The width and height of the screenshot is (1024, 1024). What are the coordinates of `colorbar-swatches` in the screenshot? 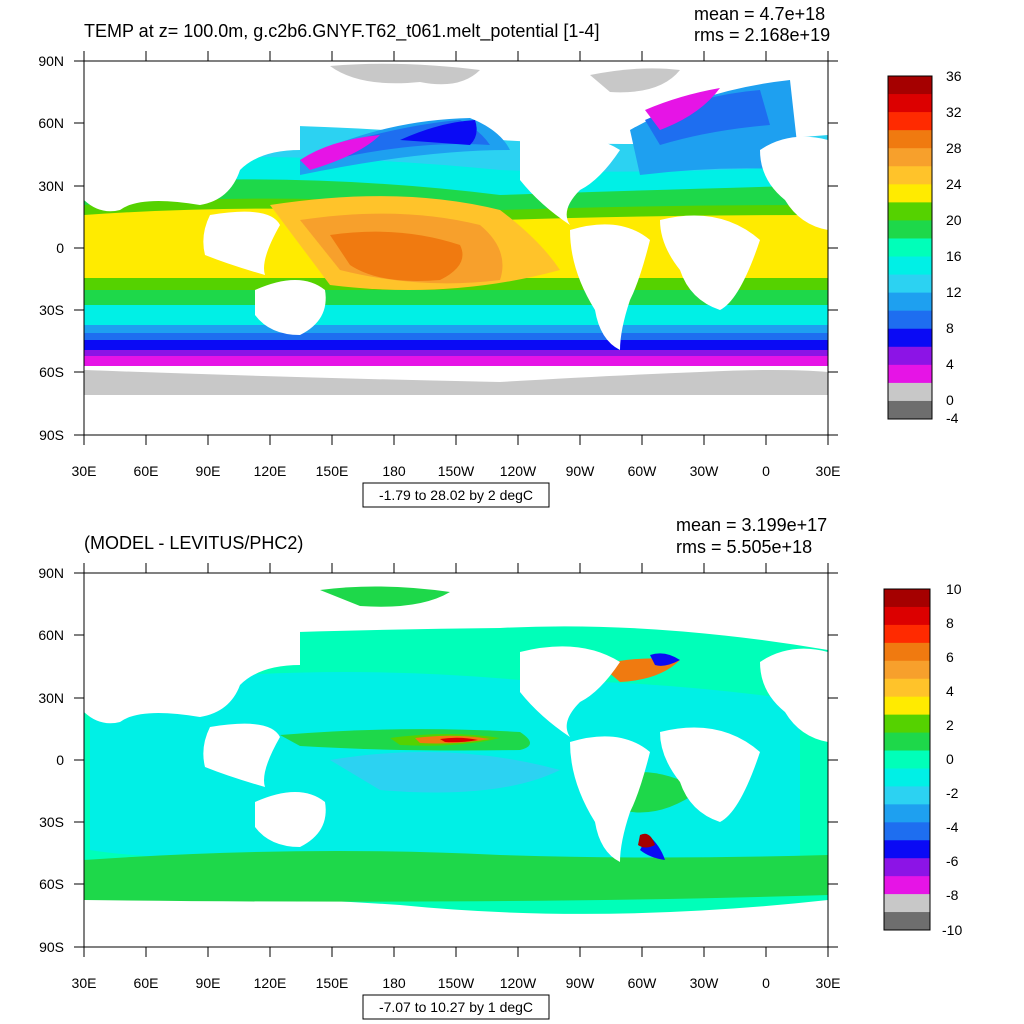 It's located at (910, 248).